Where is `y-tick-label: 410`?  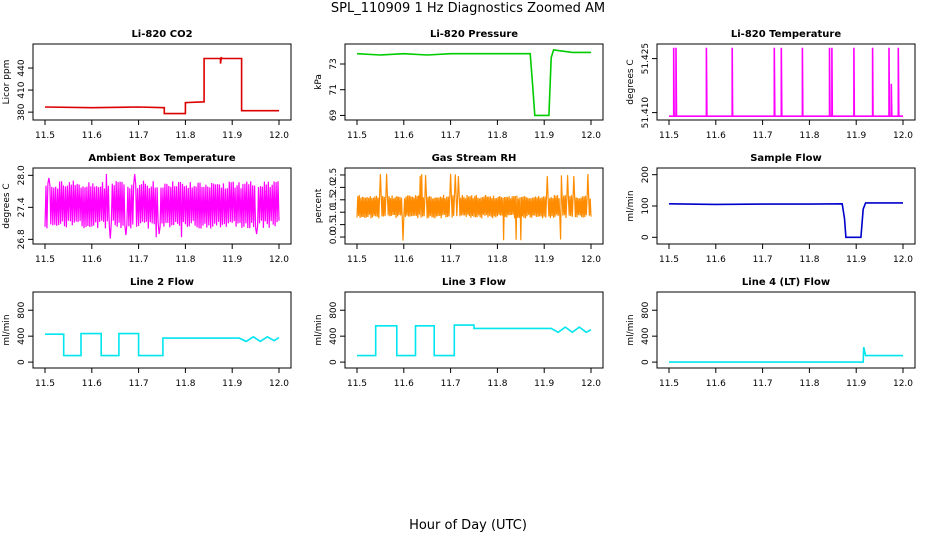
y-tick-label: 410 is located at coordinates (22, 89).